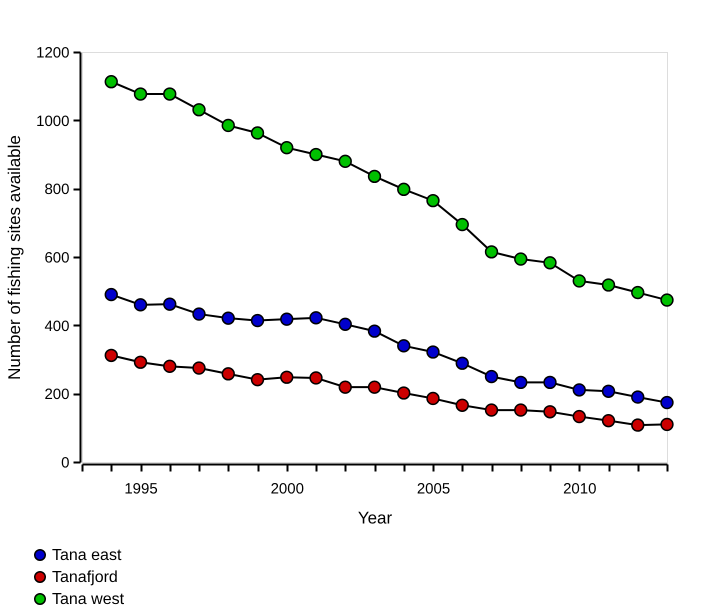 The width and height of the screenshot is (716, 616). What do you see at coordinates (57, 395) in the screenshot?
I see `y-tick-label: 200` at bounding box center [57, 395].